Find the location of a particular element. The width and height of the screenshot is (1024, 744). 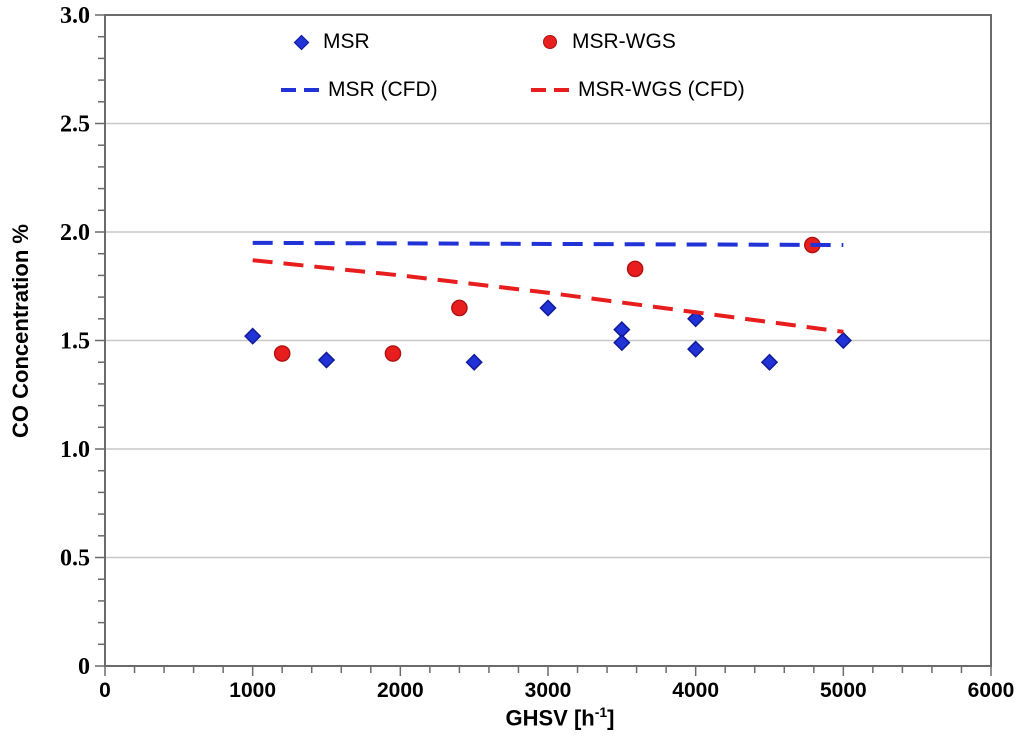

legend-label-msr-wgs-cfd: MSR-WGS (CFD) is located at coordinates (661, 89).